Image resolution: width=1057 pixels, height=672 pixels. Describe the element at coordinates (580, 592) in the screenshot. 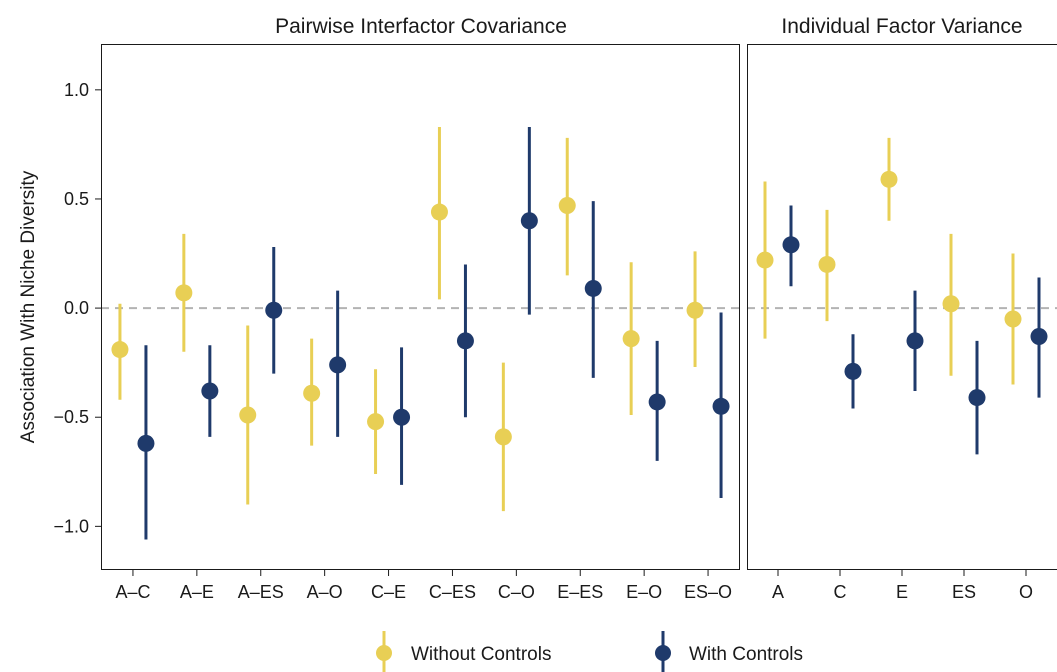

I see `x-tick-label-p0-7: E–ES` at that location.